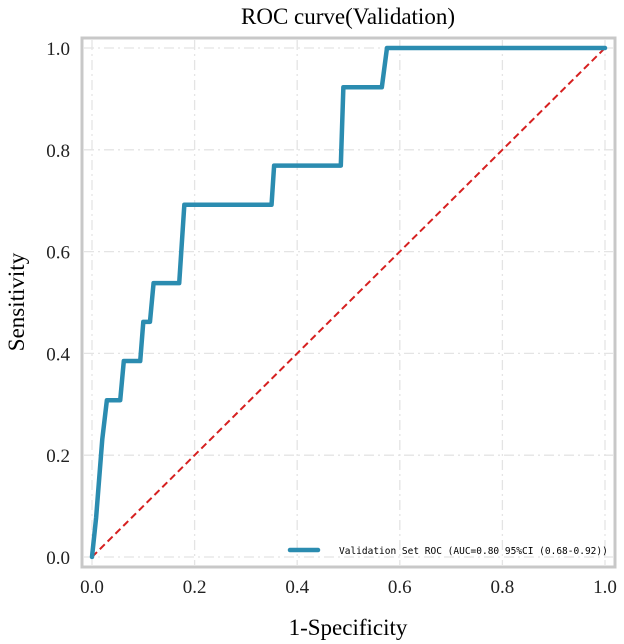 Image resolution: width=624 pixels, height=644 pixels. I want to click on y-tick-label: 1.0, so click(58, 49).